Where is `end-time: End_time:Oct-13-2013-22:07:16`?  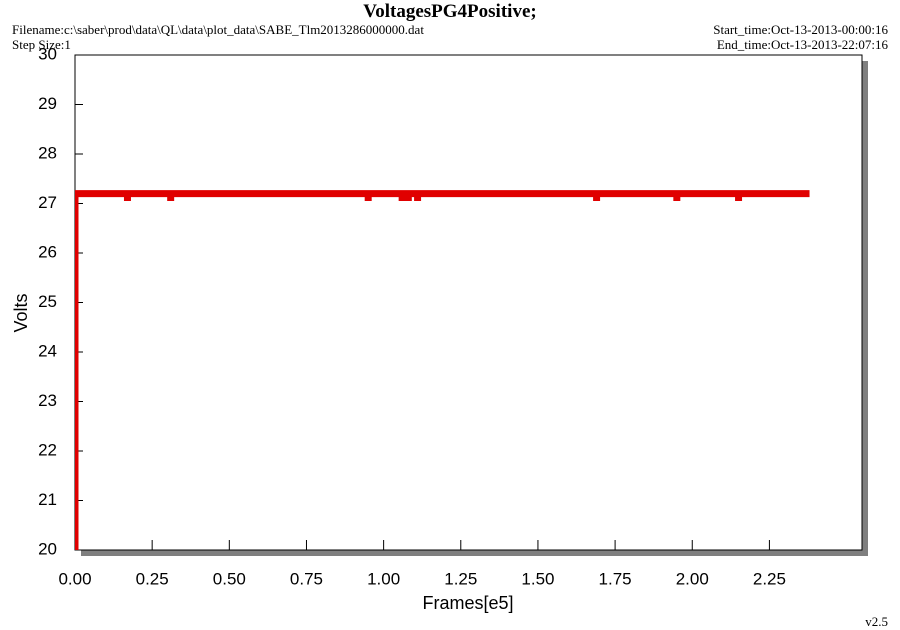
end-time: End_time:Oct-13-2013-22:07:16 is located at coordinates (803, 44).